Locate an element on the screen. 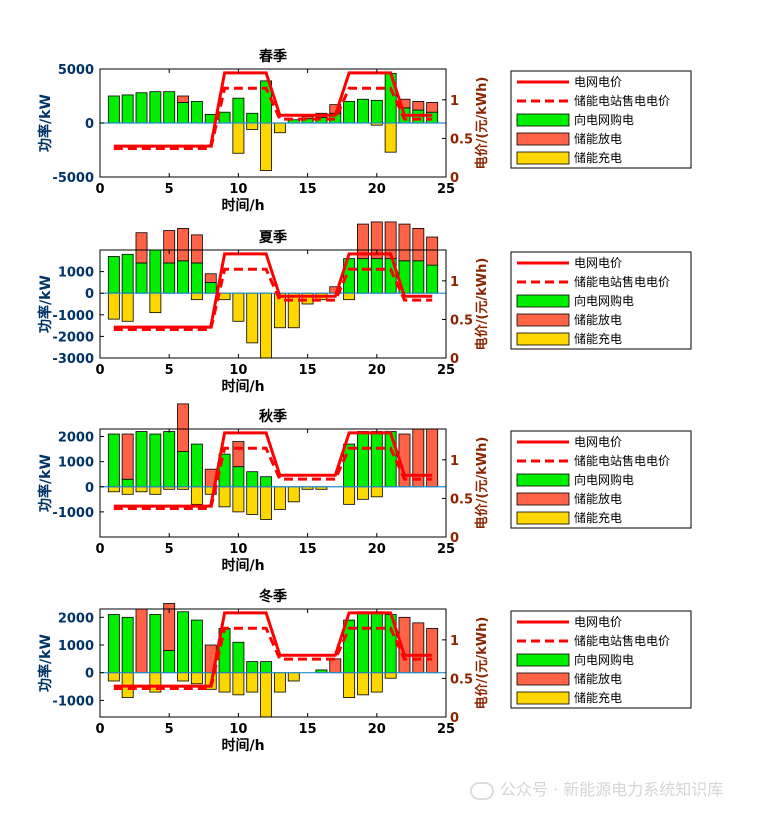 The height and width of the screenshot is (821, 766). y-tick-label: -2000 is located at coordinates (73, 337).